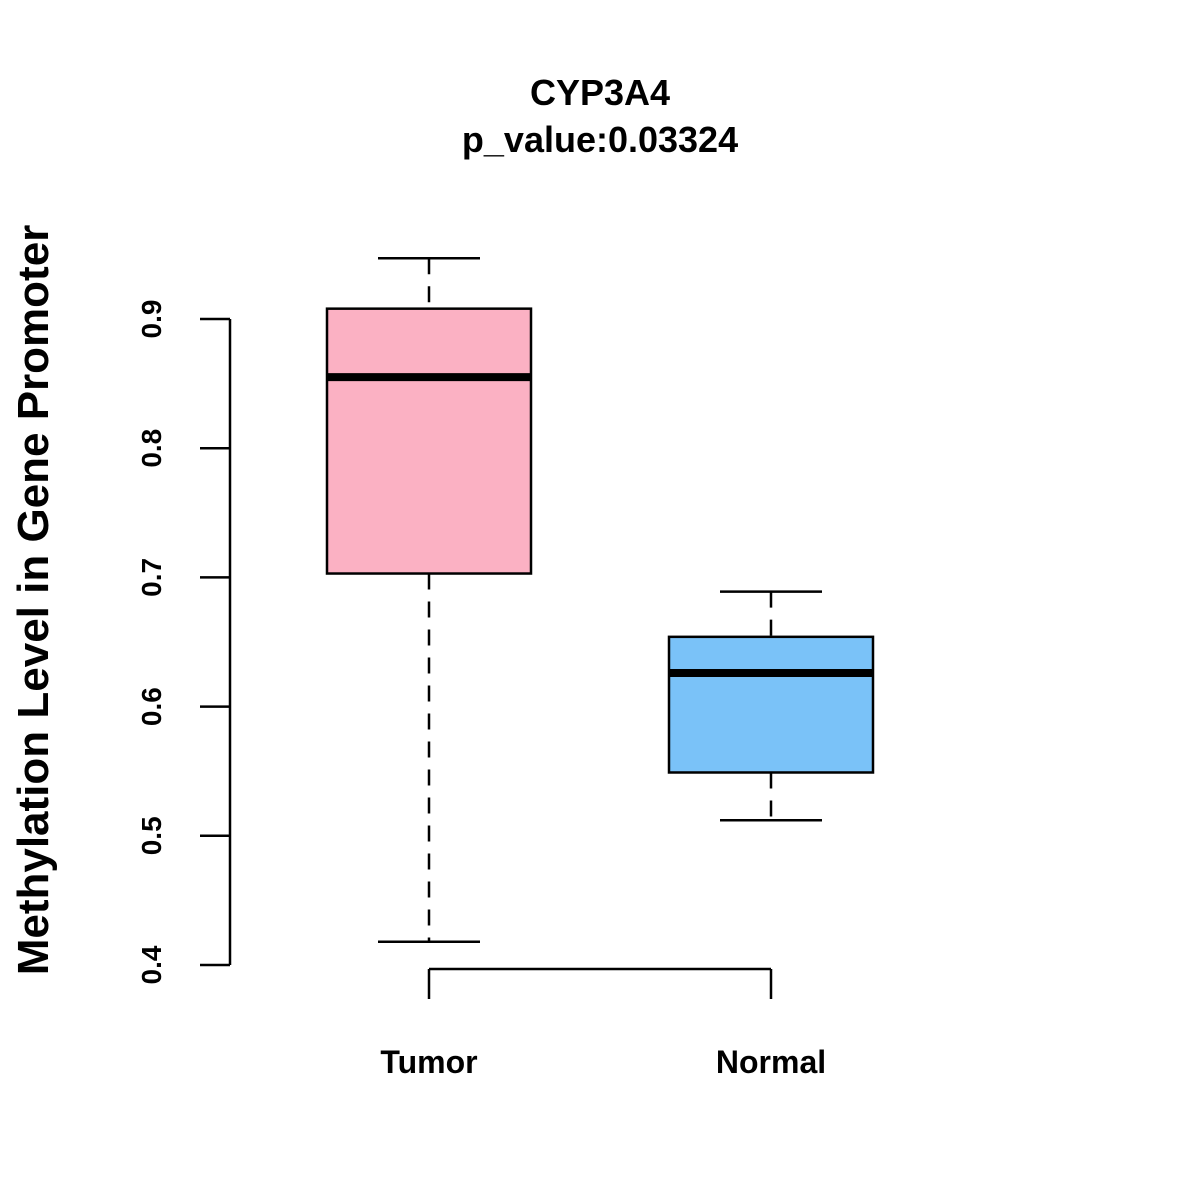 The image size is (1200, 1200). I want to click on y-tick-label: 0.8, so click(151, 448).